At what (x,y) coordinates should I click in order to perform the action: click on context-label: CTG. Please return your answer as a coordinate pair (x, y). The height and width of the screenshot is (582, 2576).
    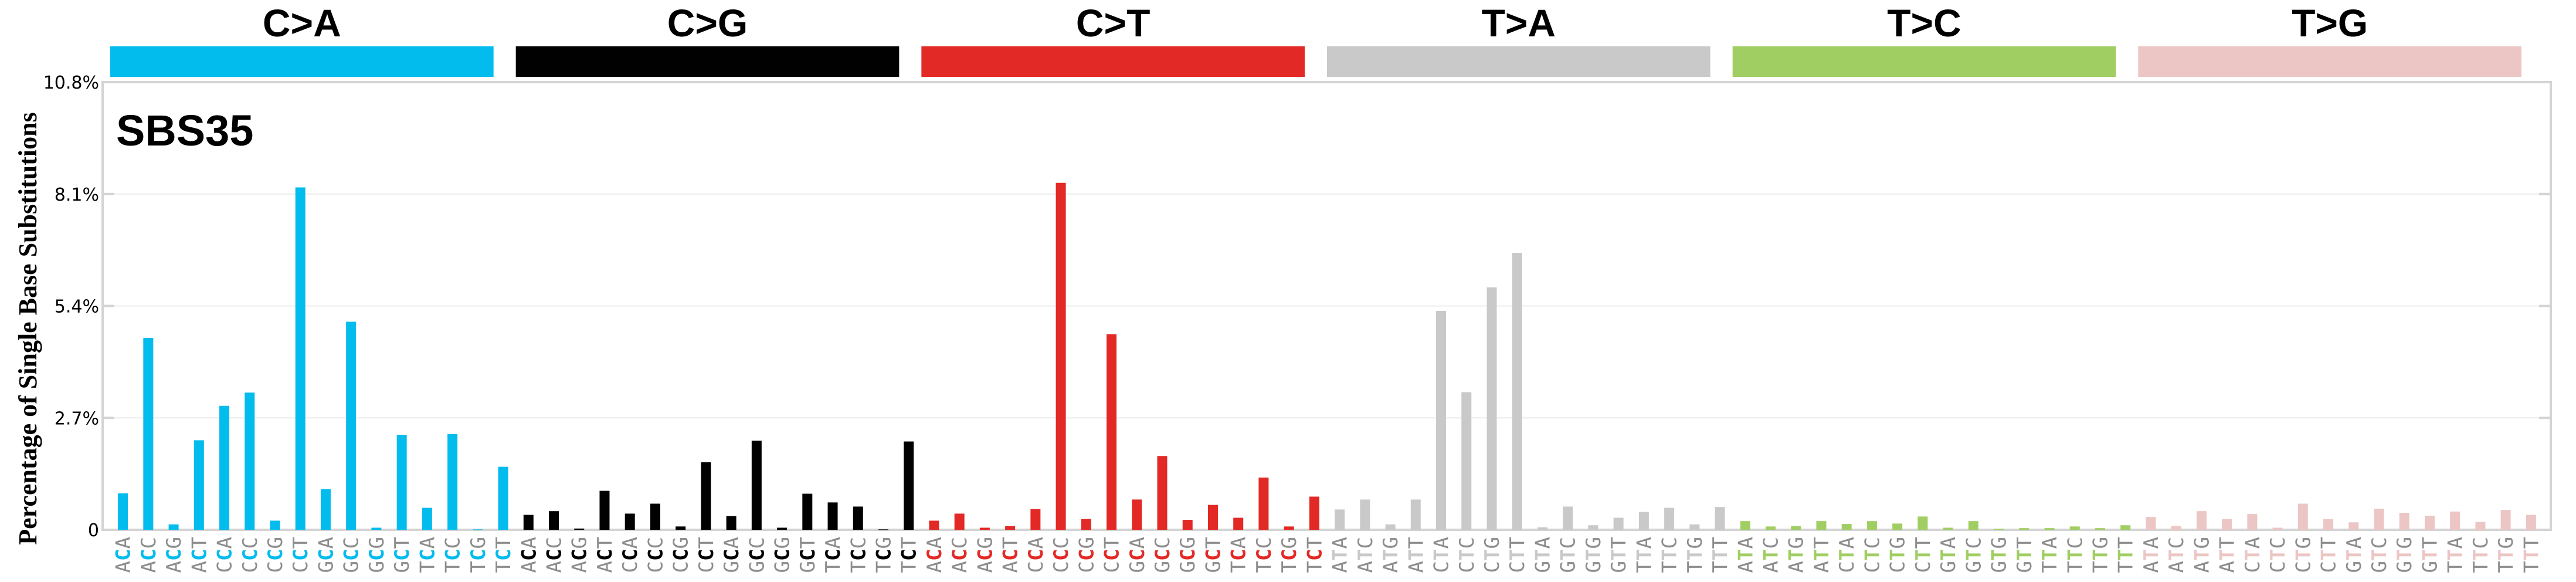
    Looking at the image, I should click on (1492, 555).